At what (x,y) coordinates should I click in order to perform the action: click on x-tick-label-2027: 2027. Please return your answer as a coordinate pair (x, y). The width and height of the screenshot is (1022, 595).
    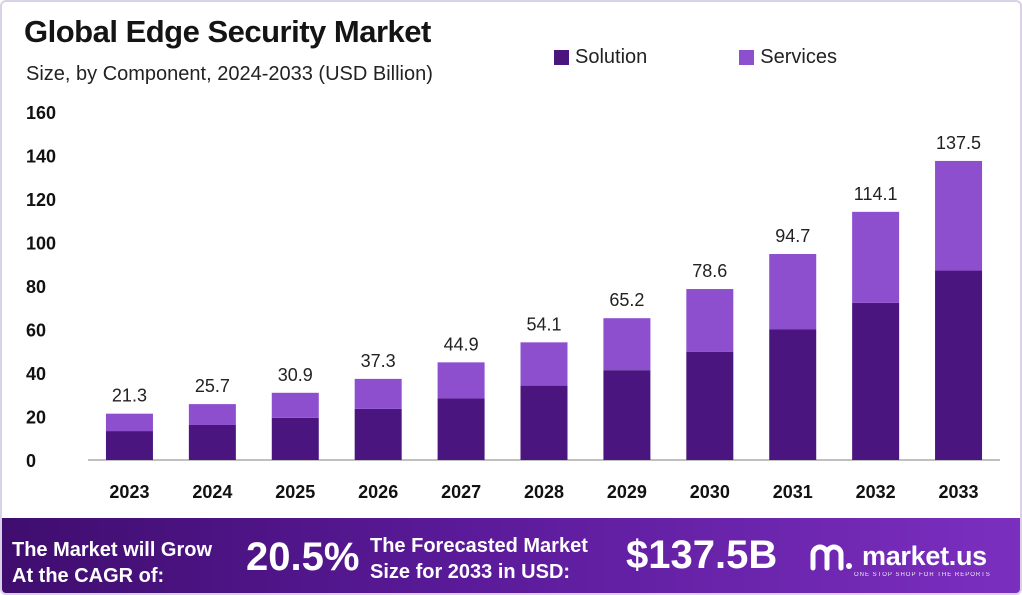
    Looking at the image, I should click on (461, 492).